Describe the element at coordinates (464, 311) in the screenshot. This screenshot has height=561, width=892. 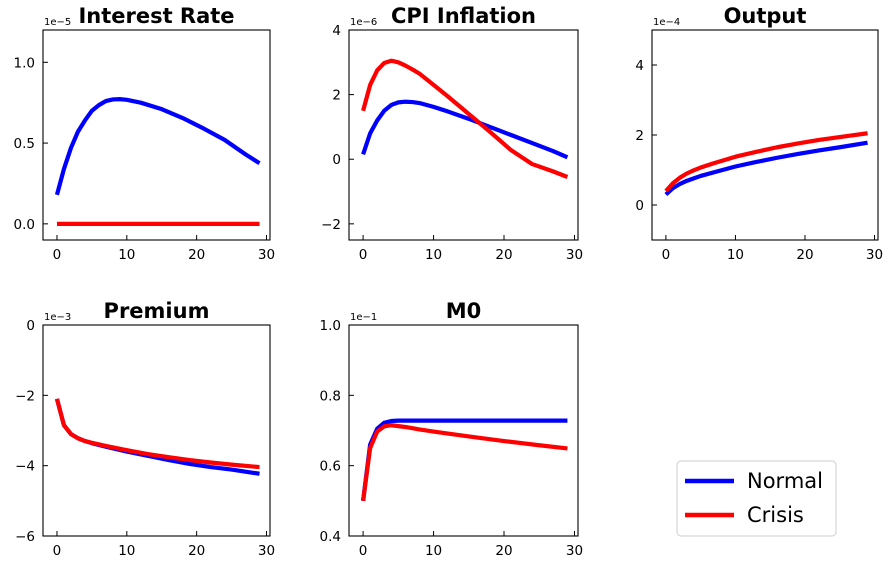
I see `m0-title: M0` at that location.